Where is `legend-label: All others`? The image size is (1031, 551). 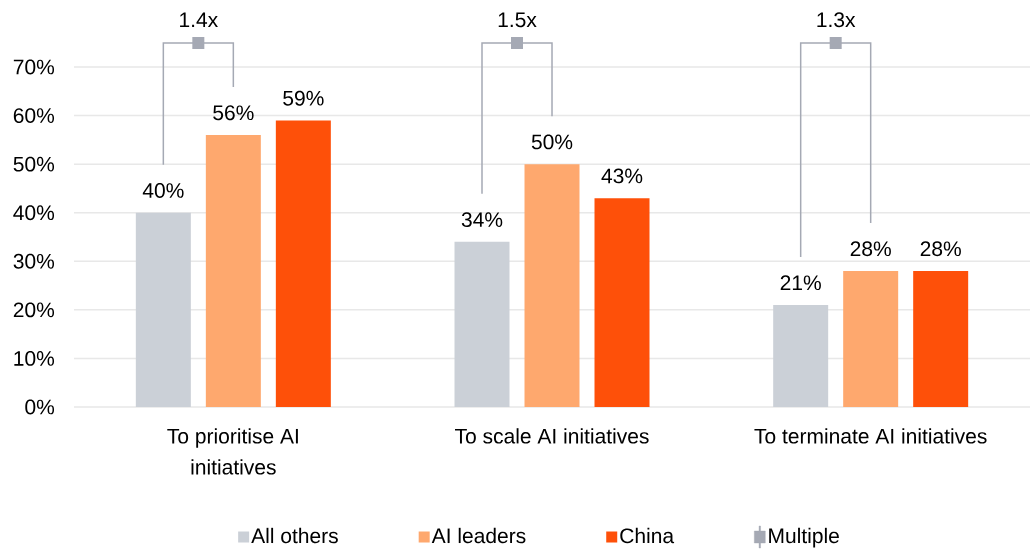
legend-label: All others is located at coordinates (294, 535).